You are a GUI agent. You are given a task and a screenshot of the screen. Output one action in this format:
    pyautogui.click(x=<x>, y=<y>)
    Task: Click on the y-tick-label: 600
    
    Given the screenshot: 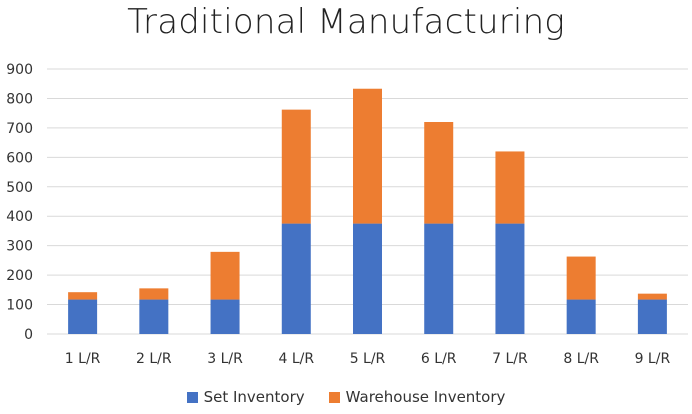 What is the action you would take?
    pyautogui.click(x=19, y=158)
    